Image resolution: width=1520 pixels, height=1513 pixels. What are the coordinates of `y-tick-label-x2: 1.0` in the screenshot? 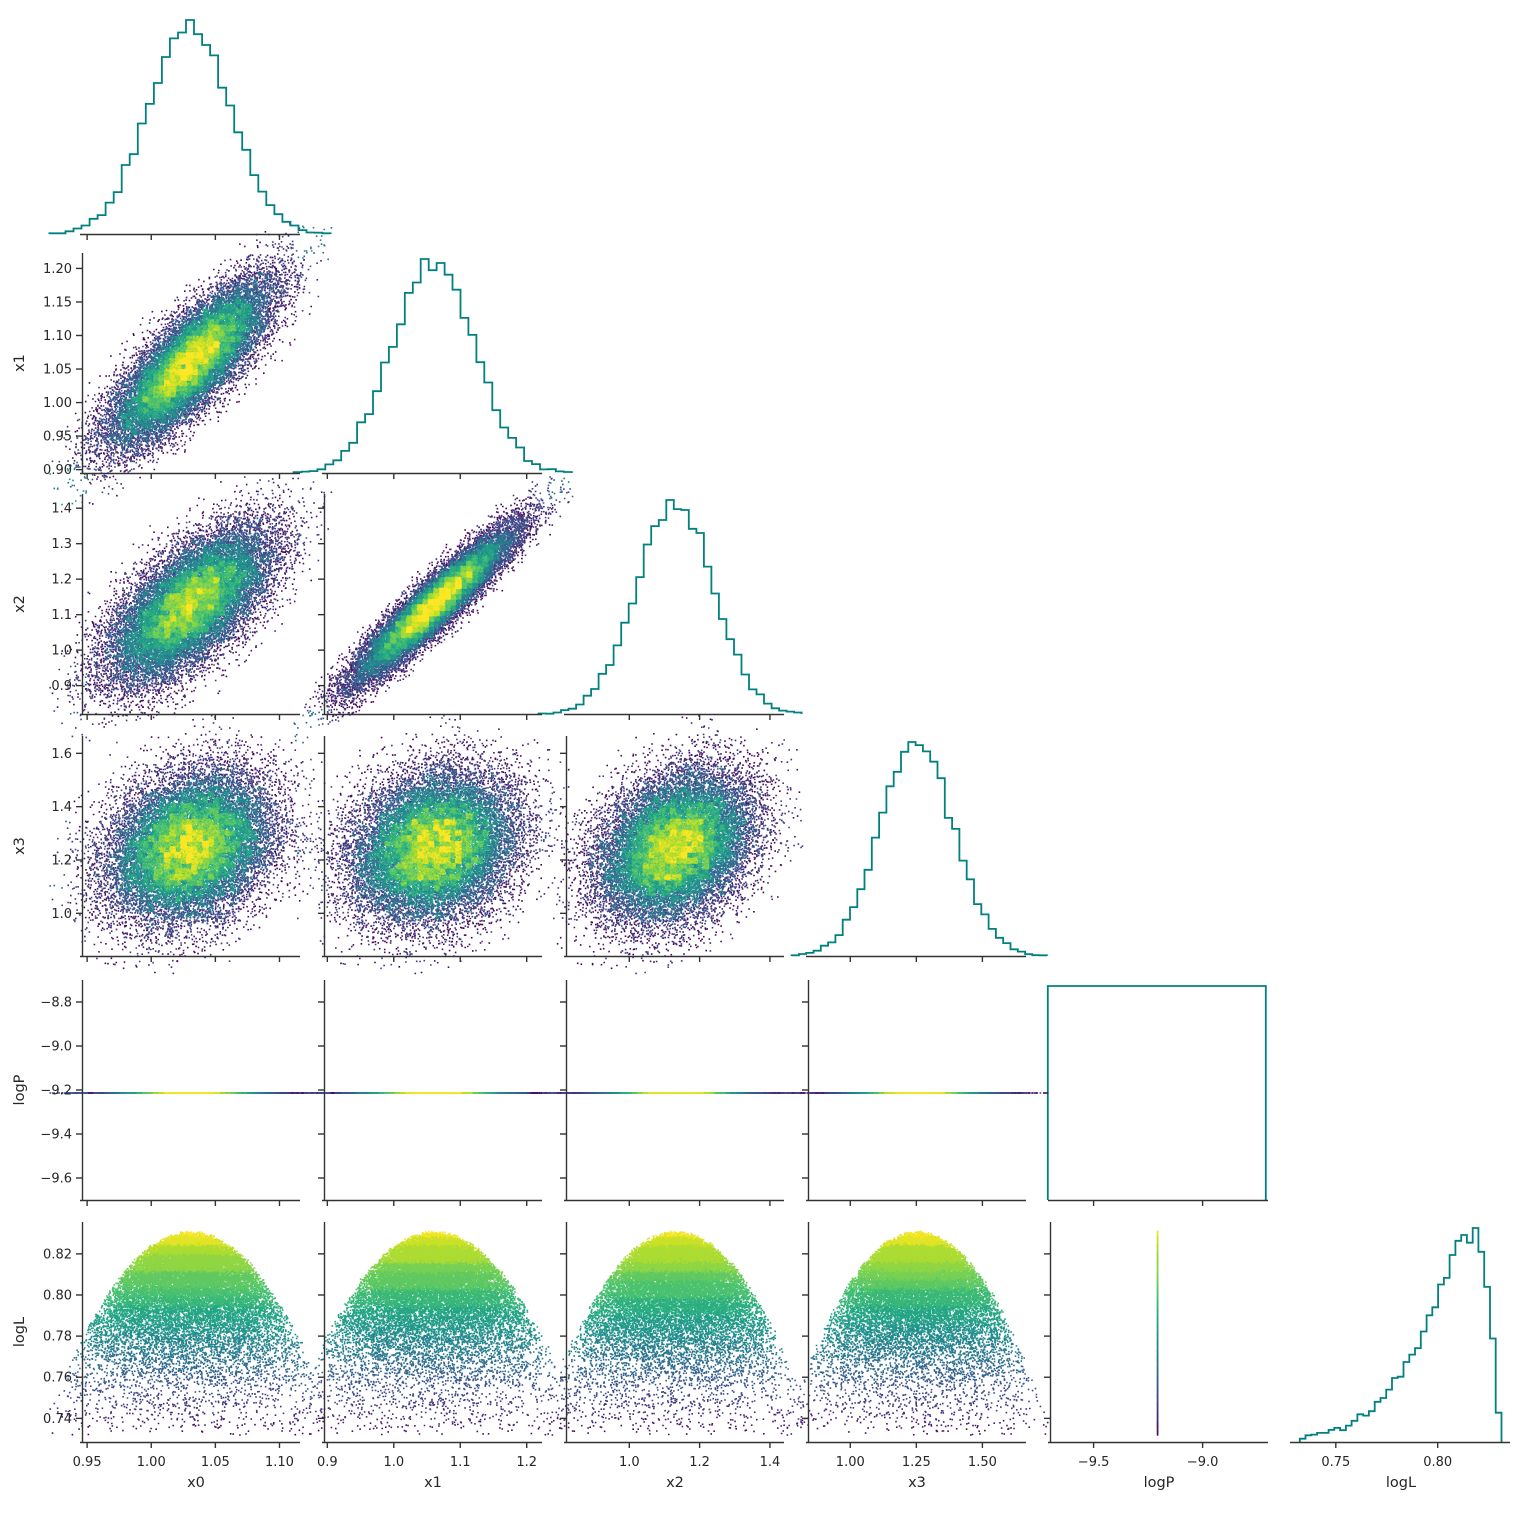 It's located at (61, 651).